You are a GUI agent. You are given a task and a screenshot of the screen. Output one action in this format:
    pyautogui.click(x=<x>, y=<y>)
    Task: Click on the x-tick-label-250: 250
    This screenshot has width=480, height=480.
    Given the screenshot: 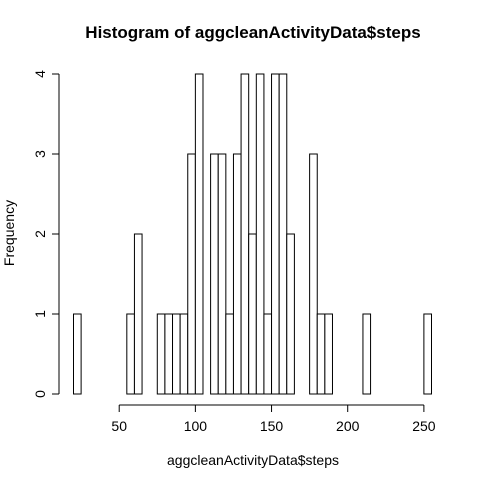 What is the action you would take?
    pyautogui.click(x=424, y=426)
    